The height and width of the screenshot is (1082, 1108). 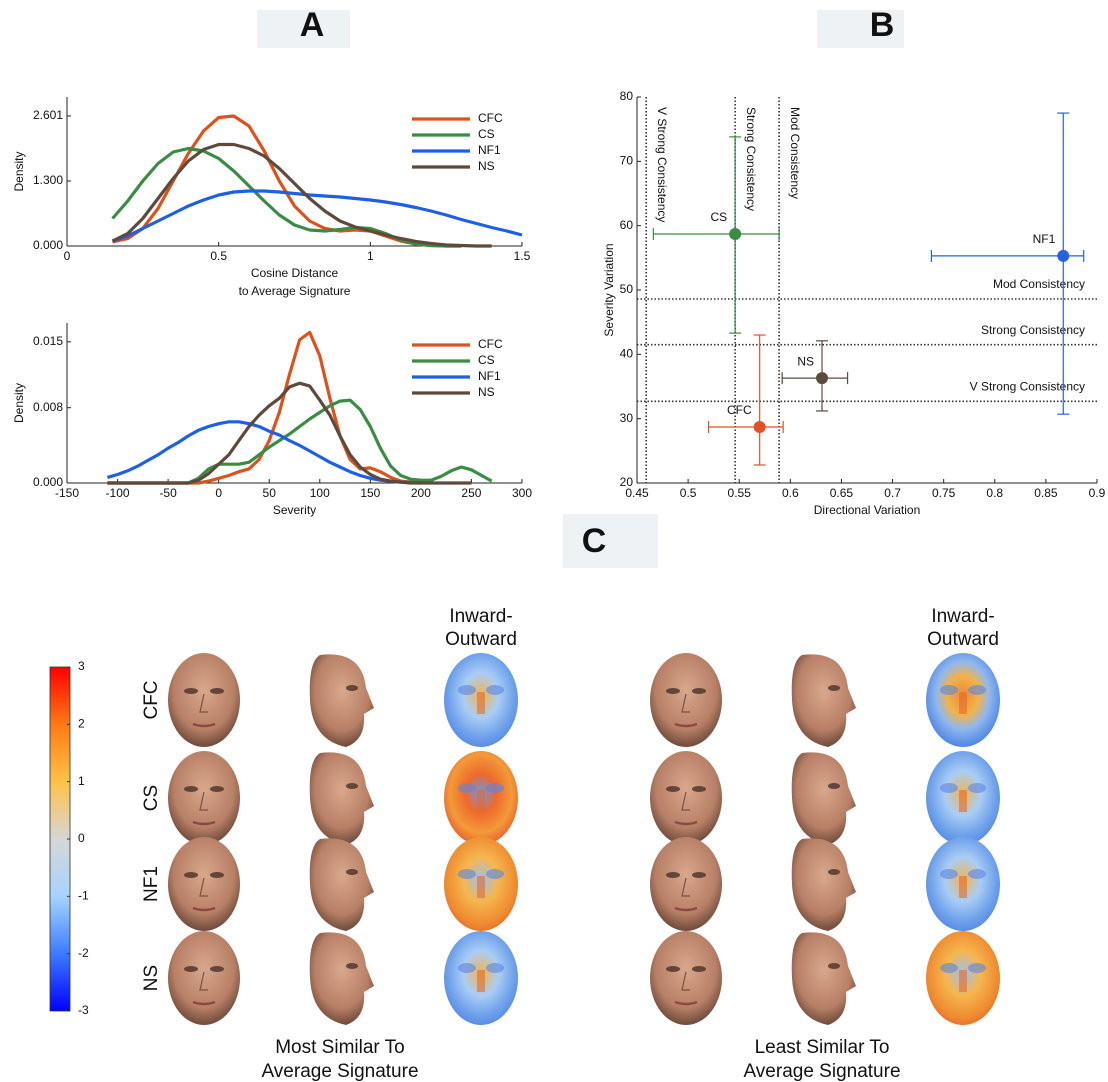 I want to click on legend-label: NS, so click(x=486, y=166).